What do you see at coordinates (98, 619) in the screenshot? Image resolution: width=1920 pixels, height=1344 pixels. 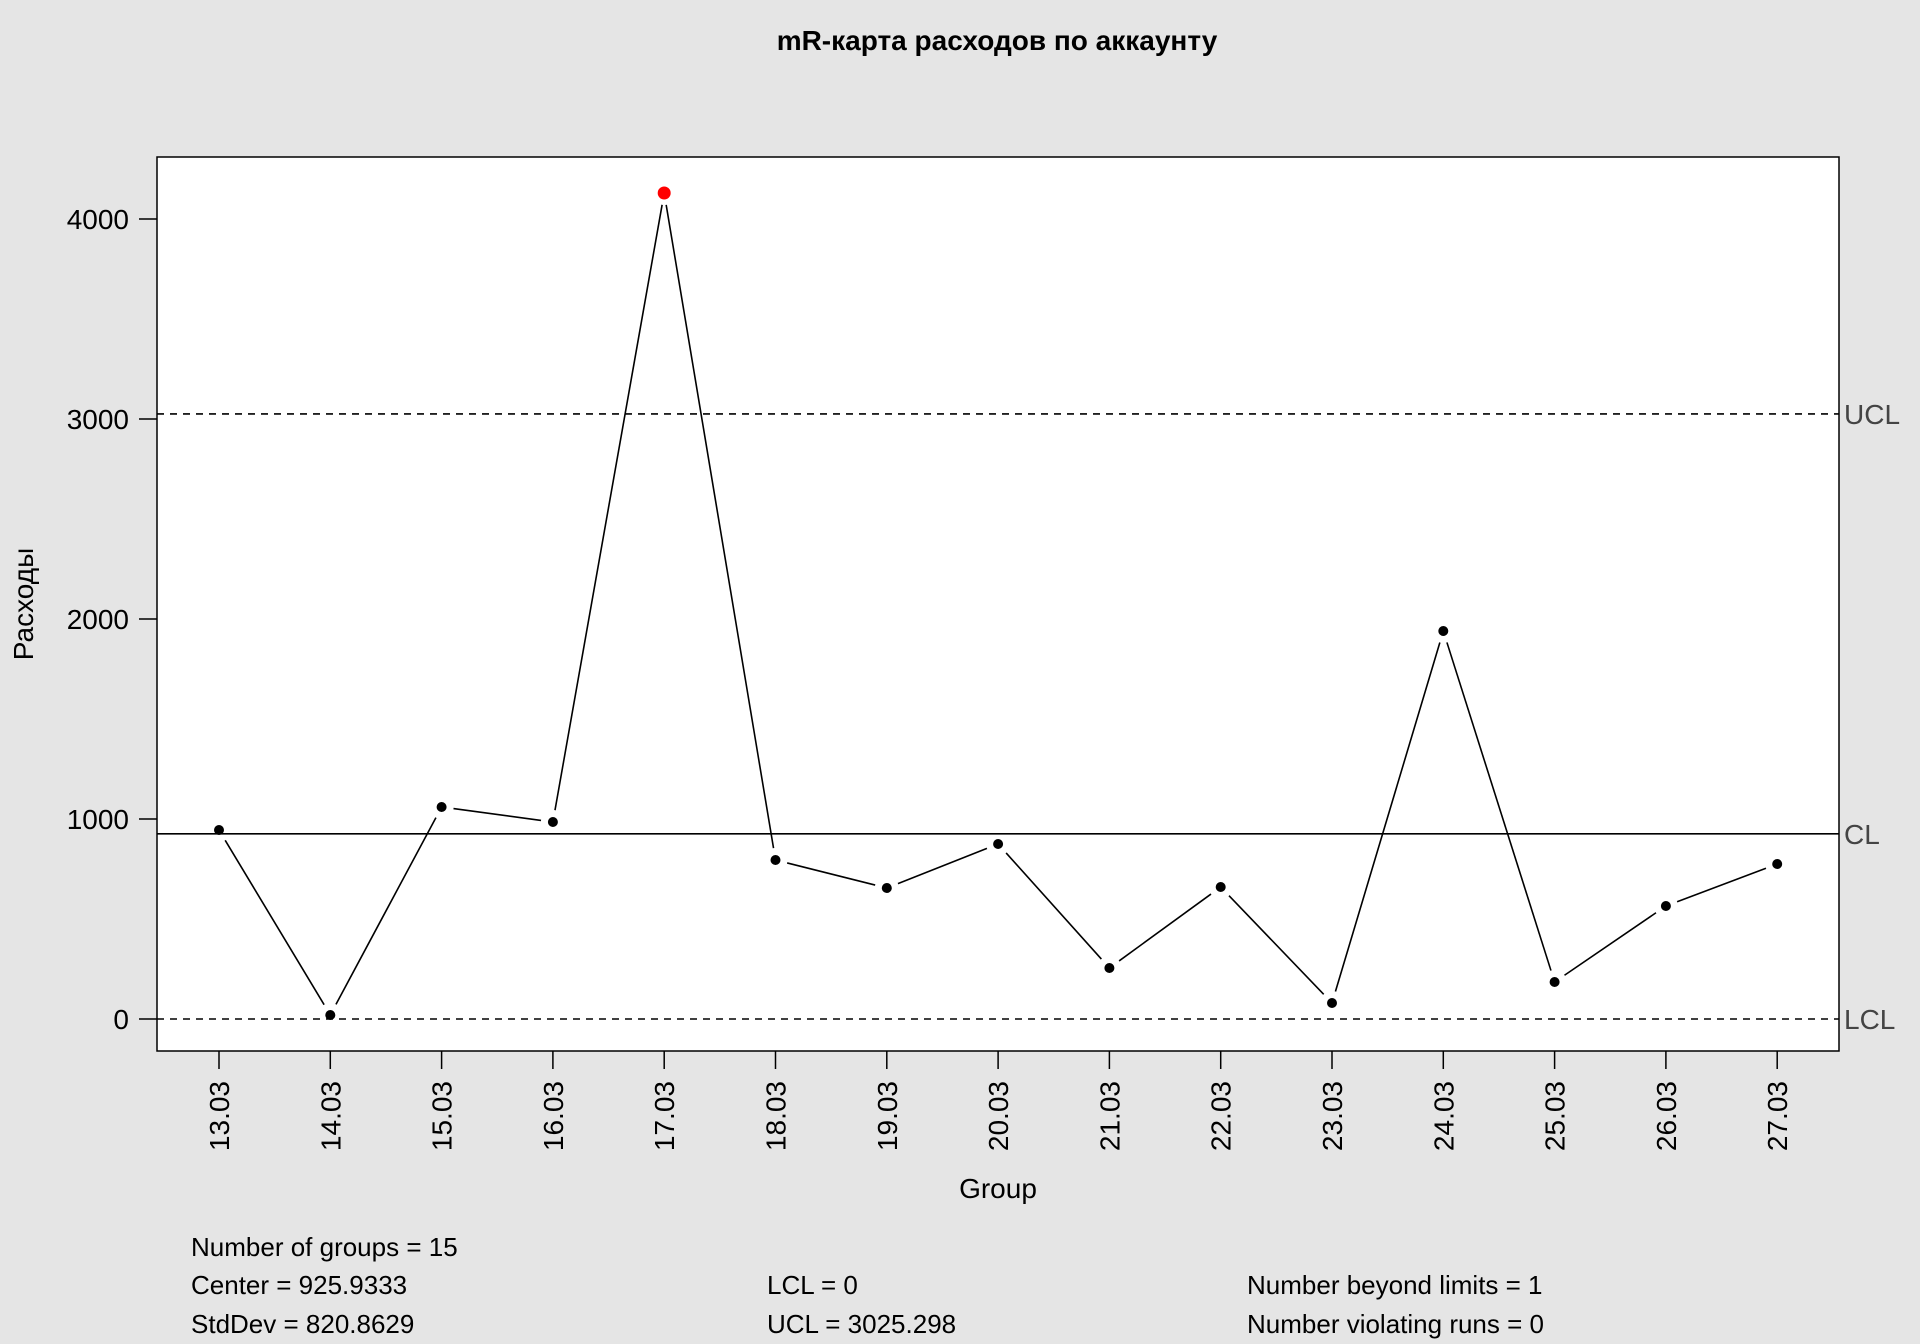 I see `y-tick-label: 2000` at bounding box center [98, 619].